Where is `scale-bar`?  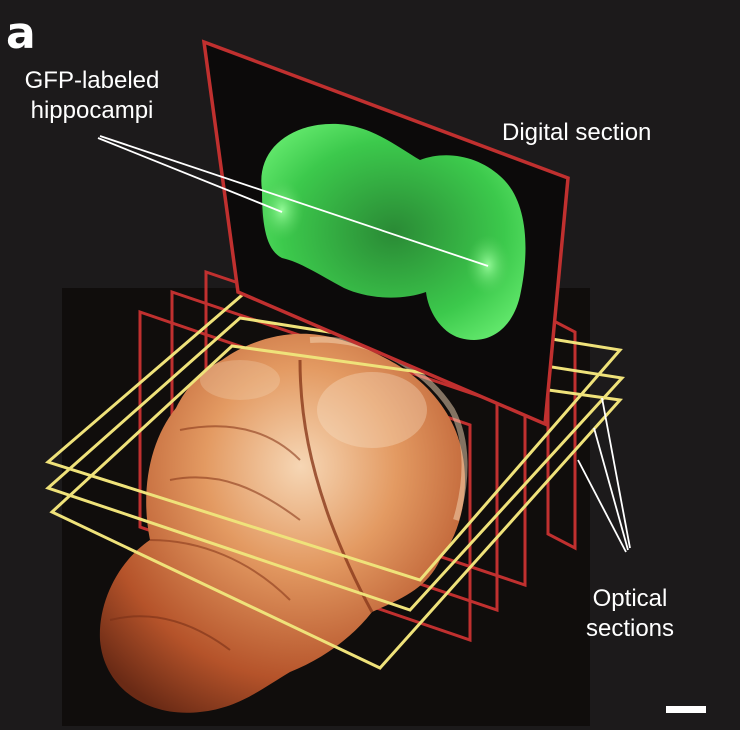 scale-bar is located at coordinates (686, 709).